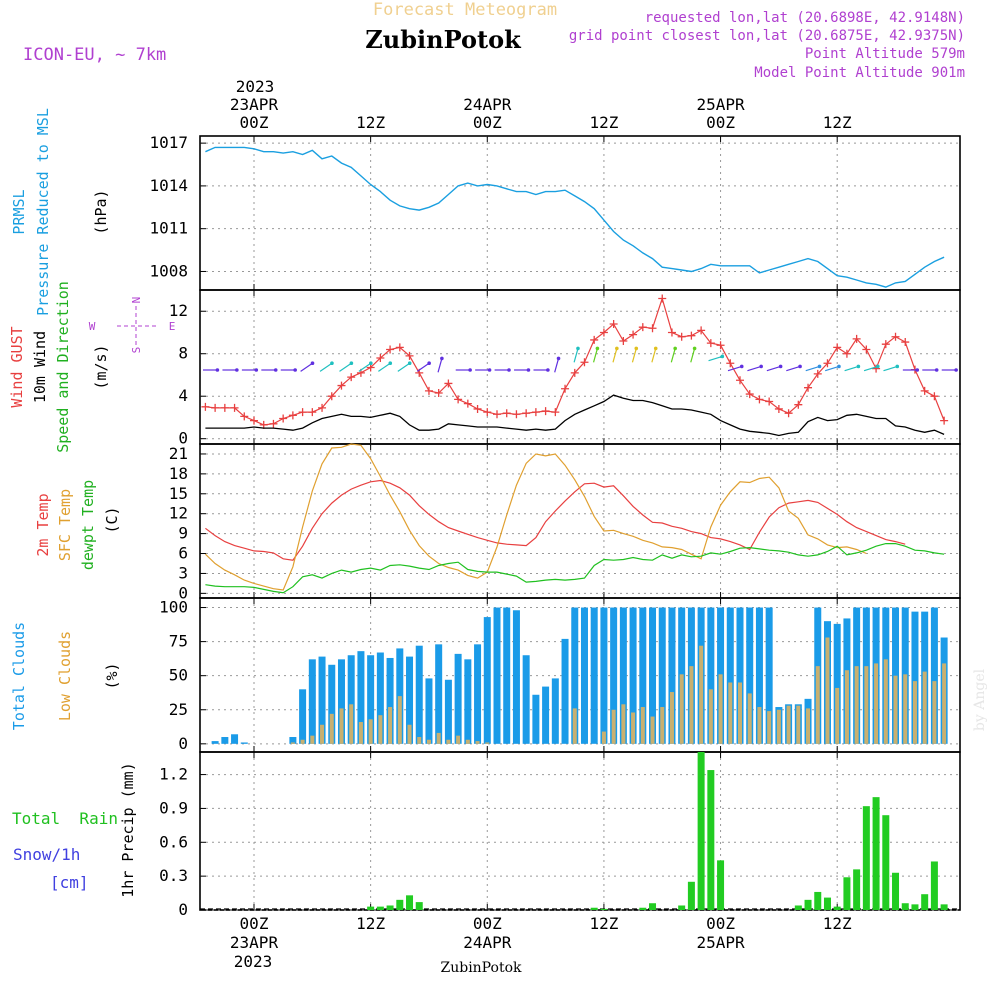  I want to click on top-date-label: 23APR, so click(254, 104).